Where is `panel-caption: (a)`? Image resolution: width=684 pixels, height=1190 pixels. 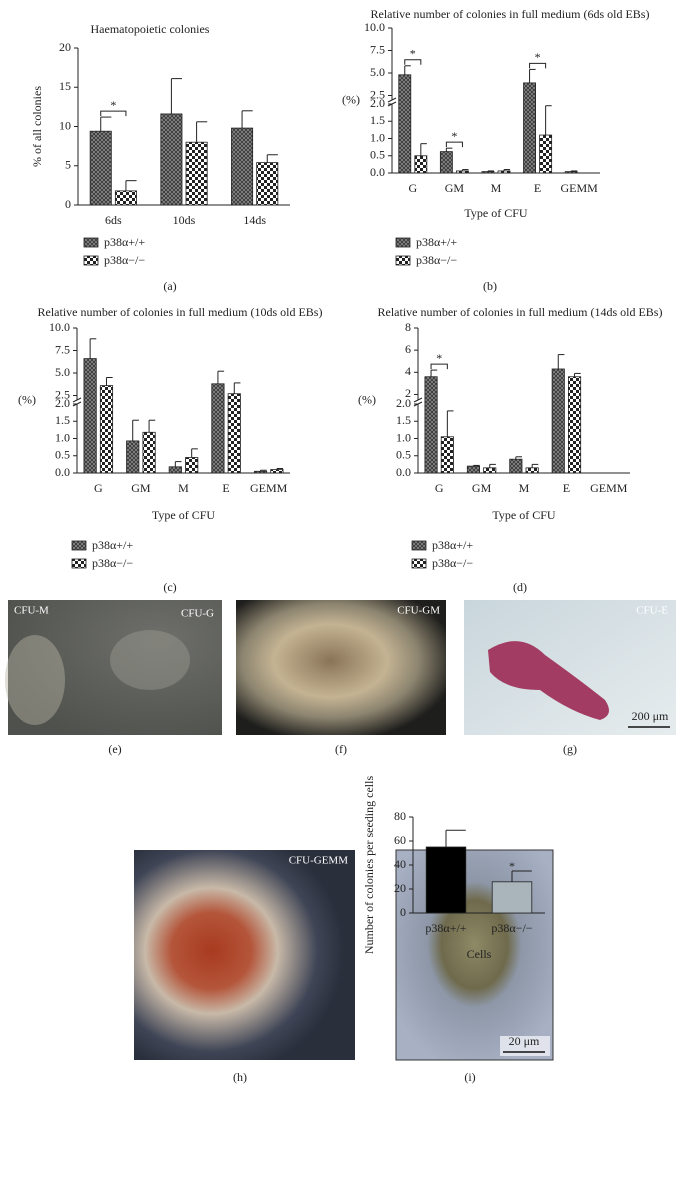 panel-caption: (a) is located at coordinates (169, 286).